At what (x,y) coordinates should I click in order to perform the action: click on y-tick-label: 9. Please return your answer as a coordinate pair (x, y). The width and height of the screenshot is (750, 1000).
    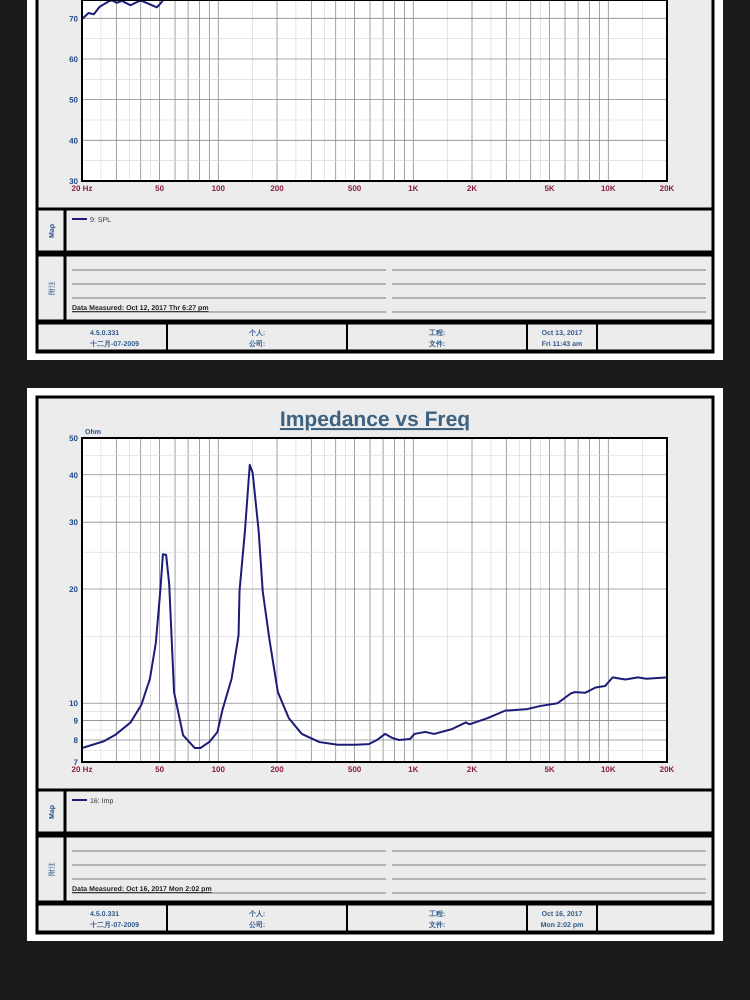
    Looking at the image, I should click on (76, 721).